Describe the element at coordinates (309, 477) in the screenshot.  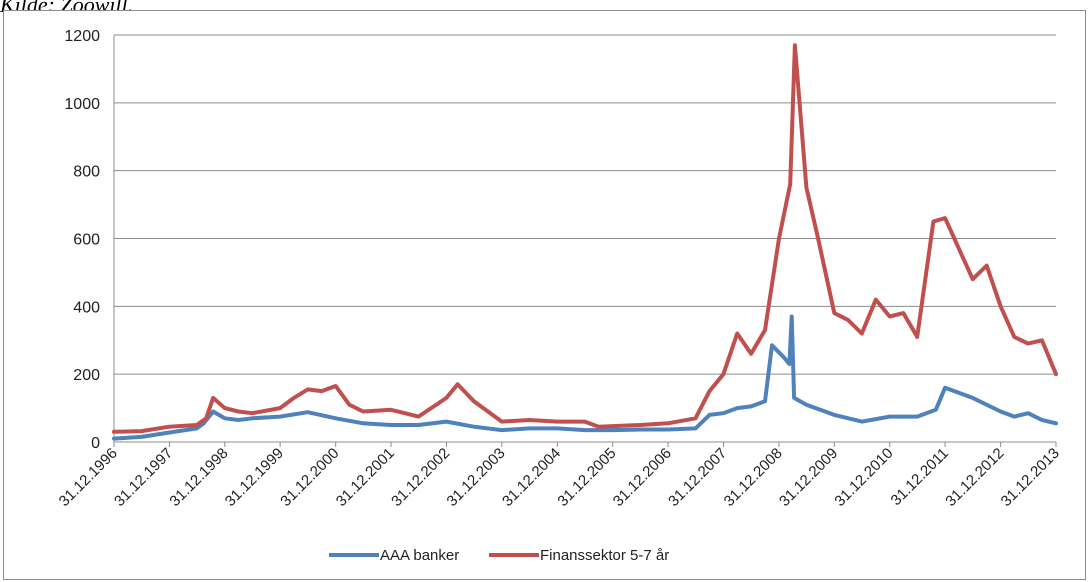
I see `x-tick-label: 31.12.2000` at that location.